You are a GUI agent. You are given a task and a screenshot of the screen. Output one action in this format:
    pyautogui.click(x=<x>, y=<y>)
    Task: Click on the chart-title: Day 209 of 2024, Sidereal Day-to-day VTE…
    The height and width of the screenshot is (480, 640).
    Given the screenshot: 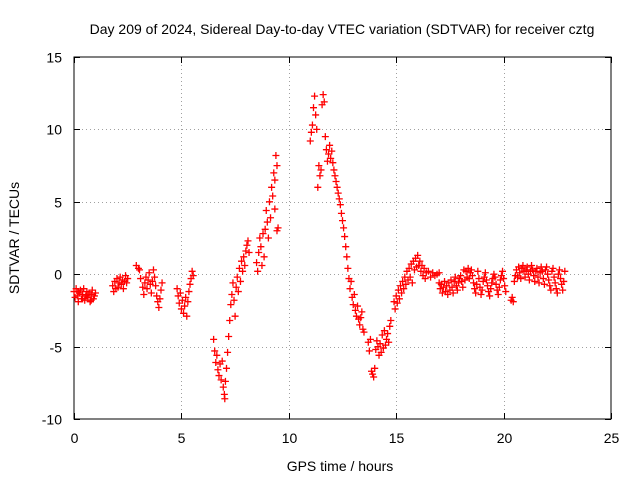 What is the action you would take?
    pyautogui.click(x=342, y=29)
    